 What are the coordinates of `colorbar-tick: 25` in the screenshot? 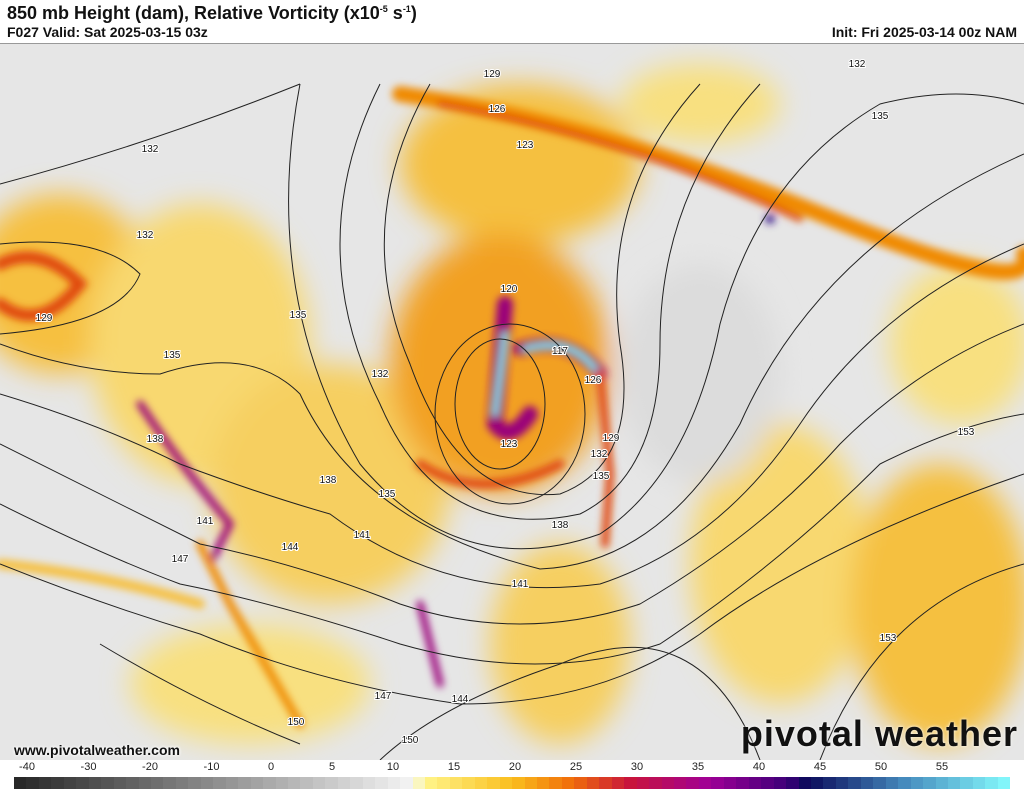 It's located at (576, 767).